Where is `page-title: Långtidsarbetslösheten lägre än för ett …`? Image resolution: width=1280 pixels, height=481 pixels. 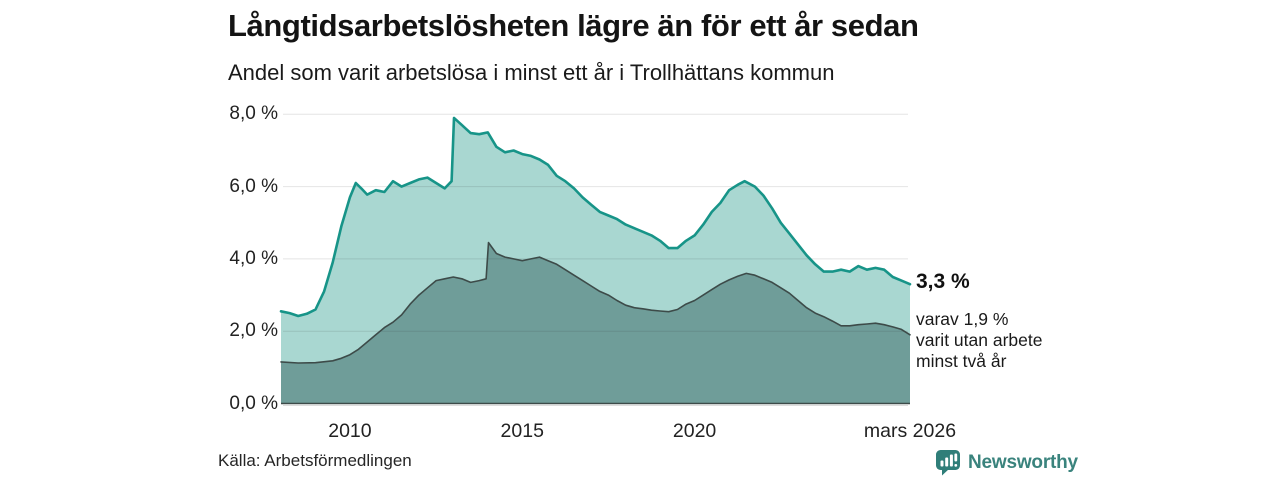 page-title: Långtidsarbetslösheten lägre än för ett … is located at coordinates (573, 25).